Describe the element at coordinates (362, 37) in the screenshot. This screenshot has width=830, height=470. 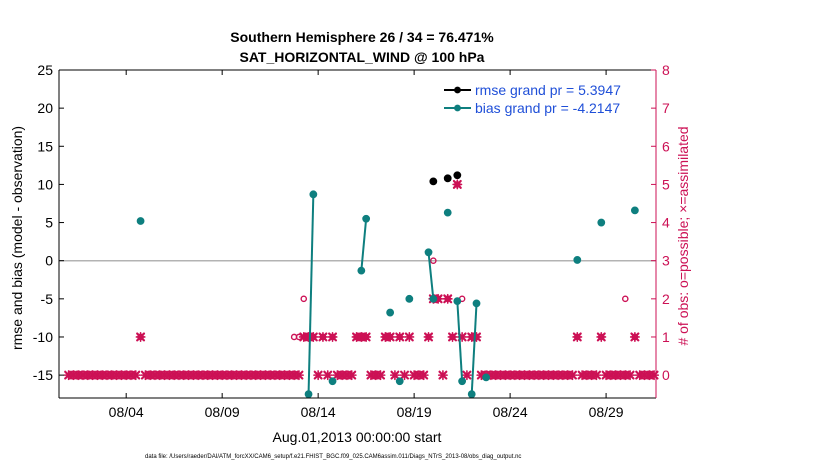
I see `chart-title-line1: Southern Hemisphere 26 / 34 = 76.471%` at that location.